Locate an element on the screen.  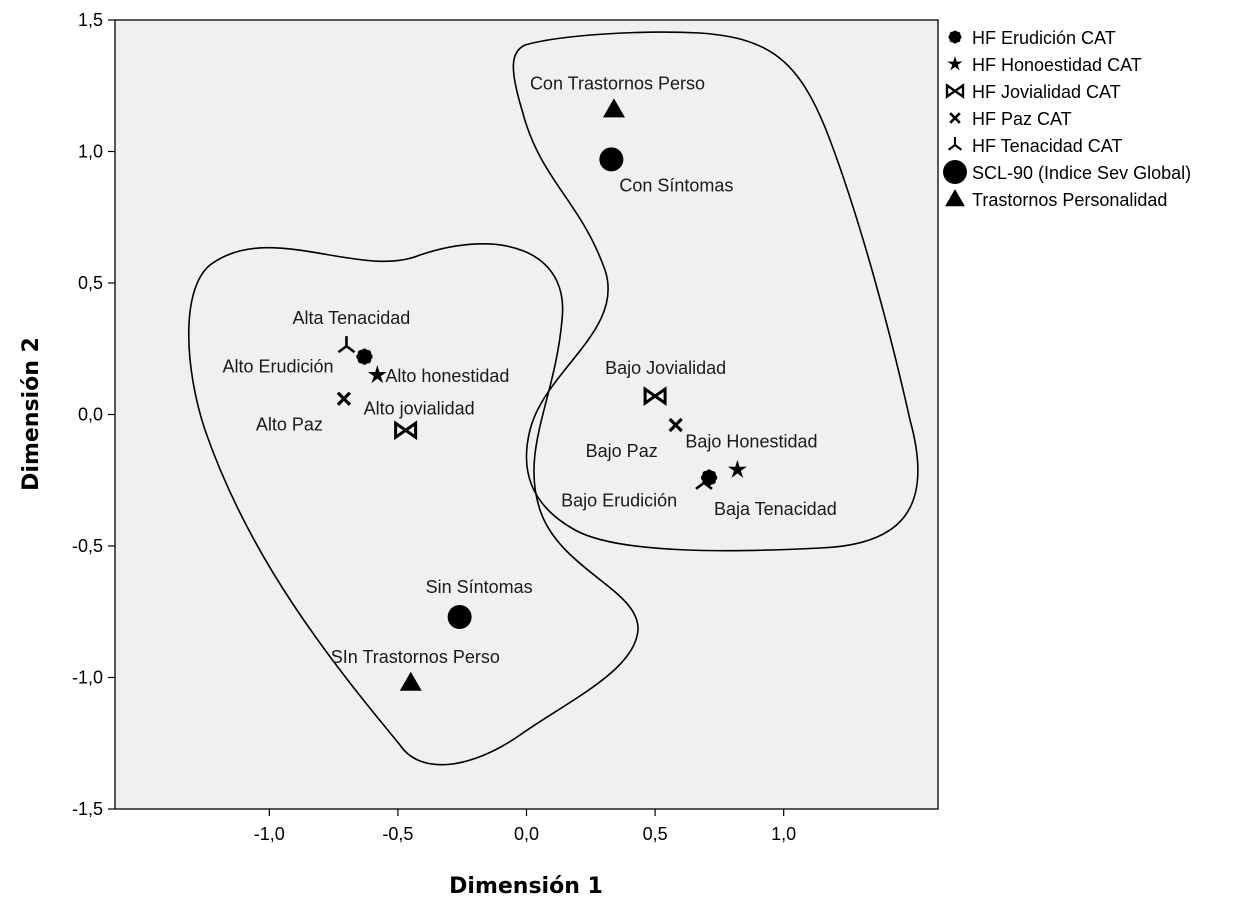
x-tick-label: -1,0 is located at coordinates (269, 834).